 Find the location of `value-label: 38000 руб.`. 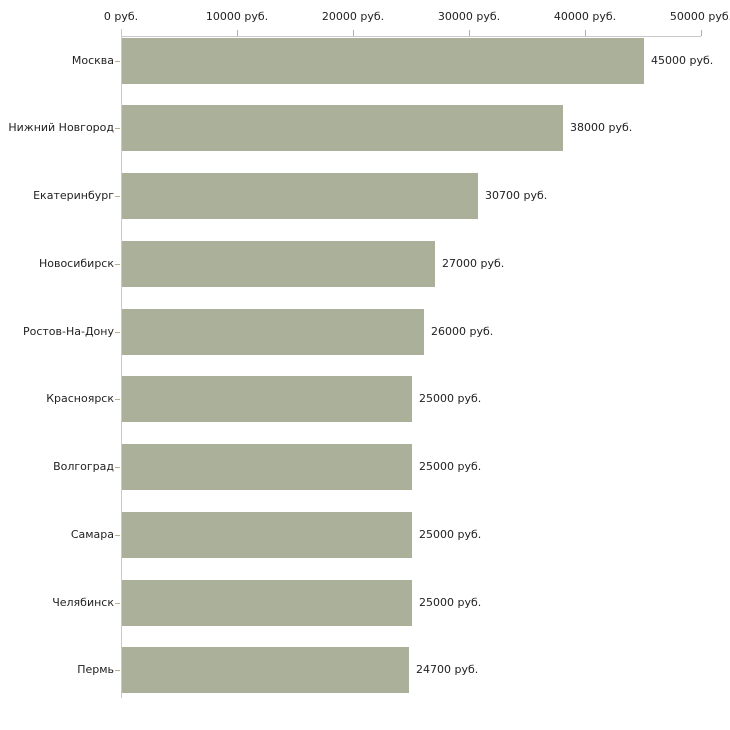

value-label: 38000 руб. is located at coordinates (601, 127).